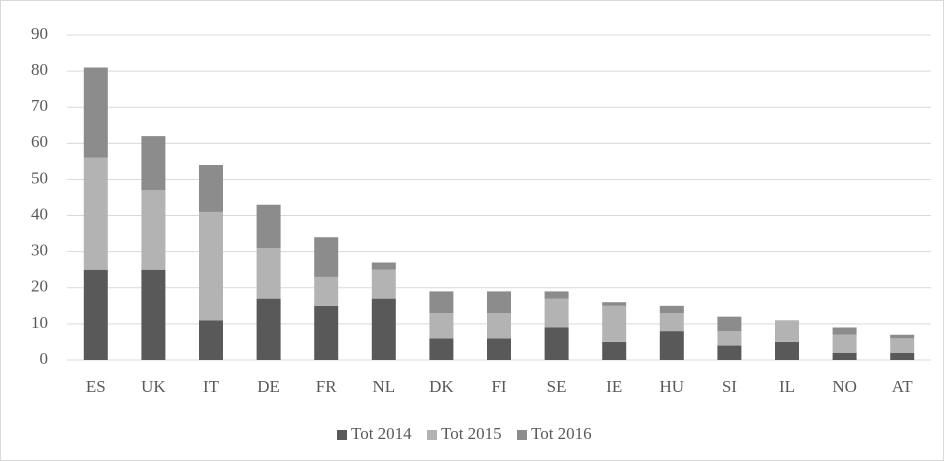 The image size is (944, 461). Describe the element at coordinates (39, 33) in the screenshot. I see `y-tick-label: 90` at that location.